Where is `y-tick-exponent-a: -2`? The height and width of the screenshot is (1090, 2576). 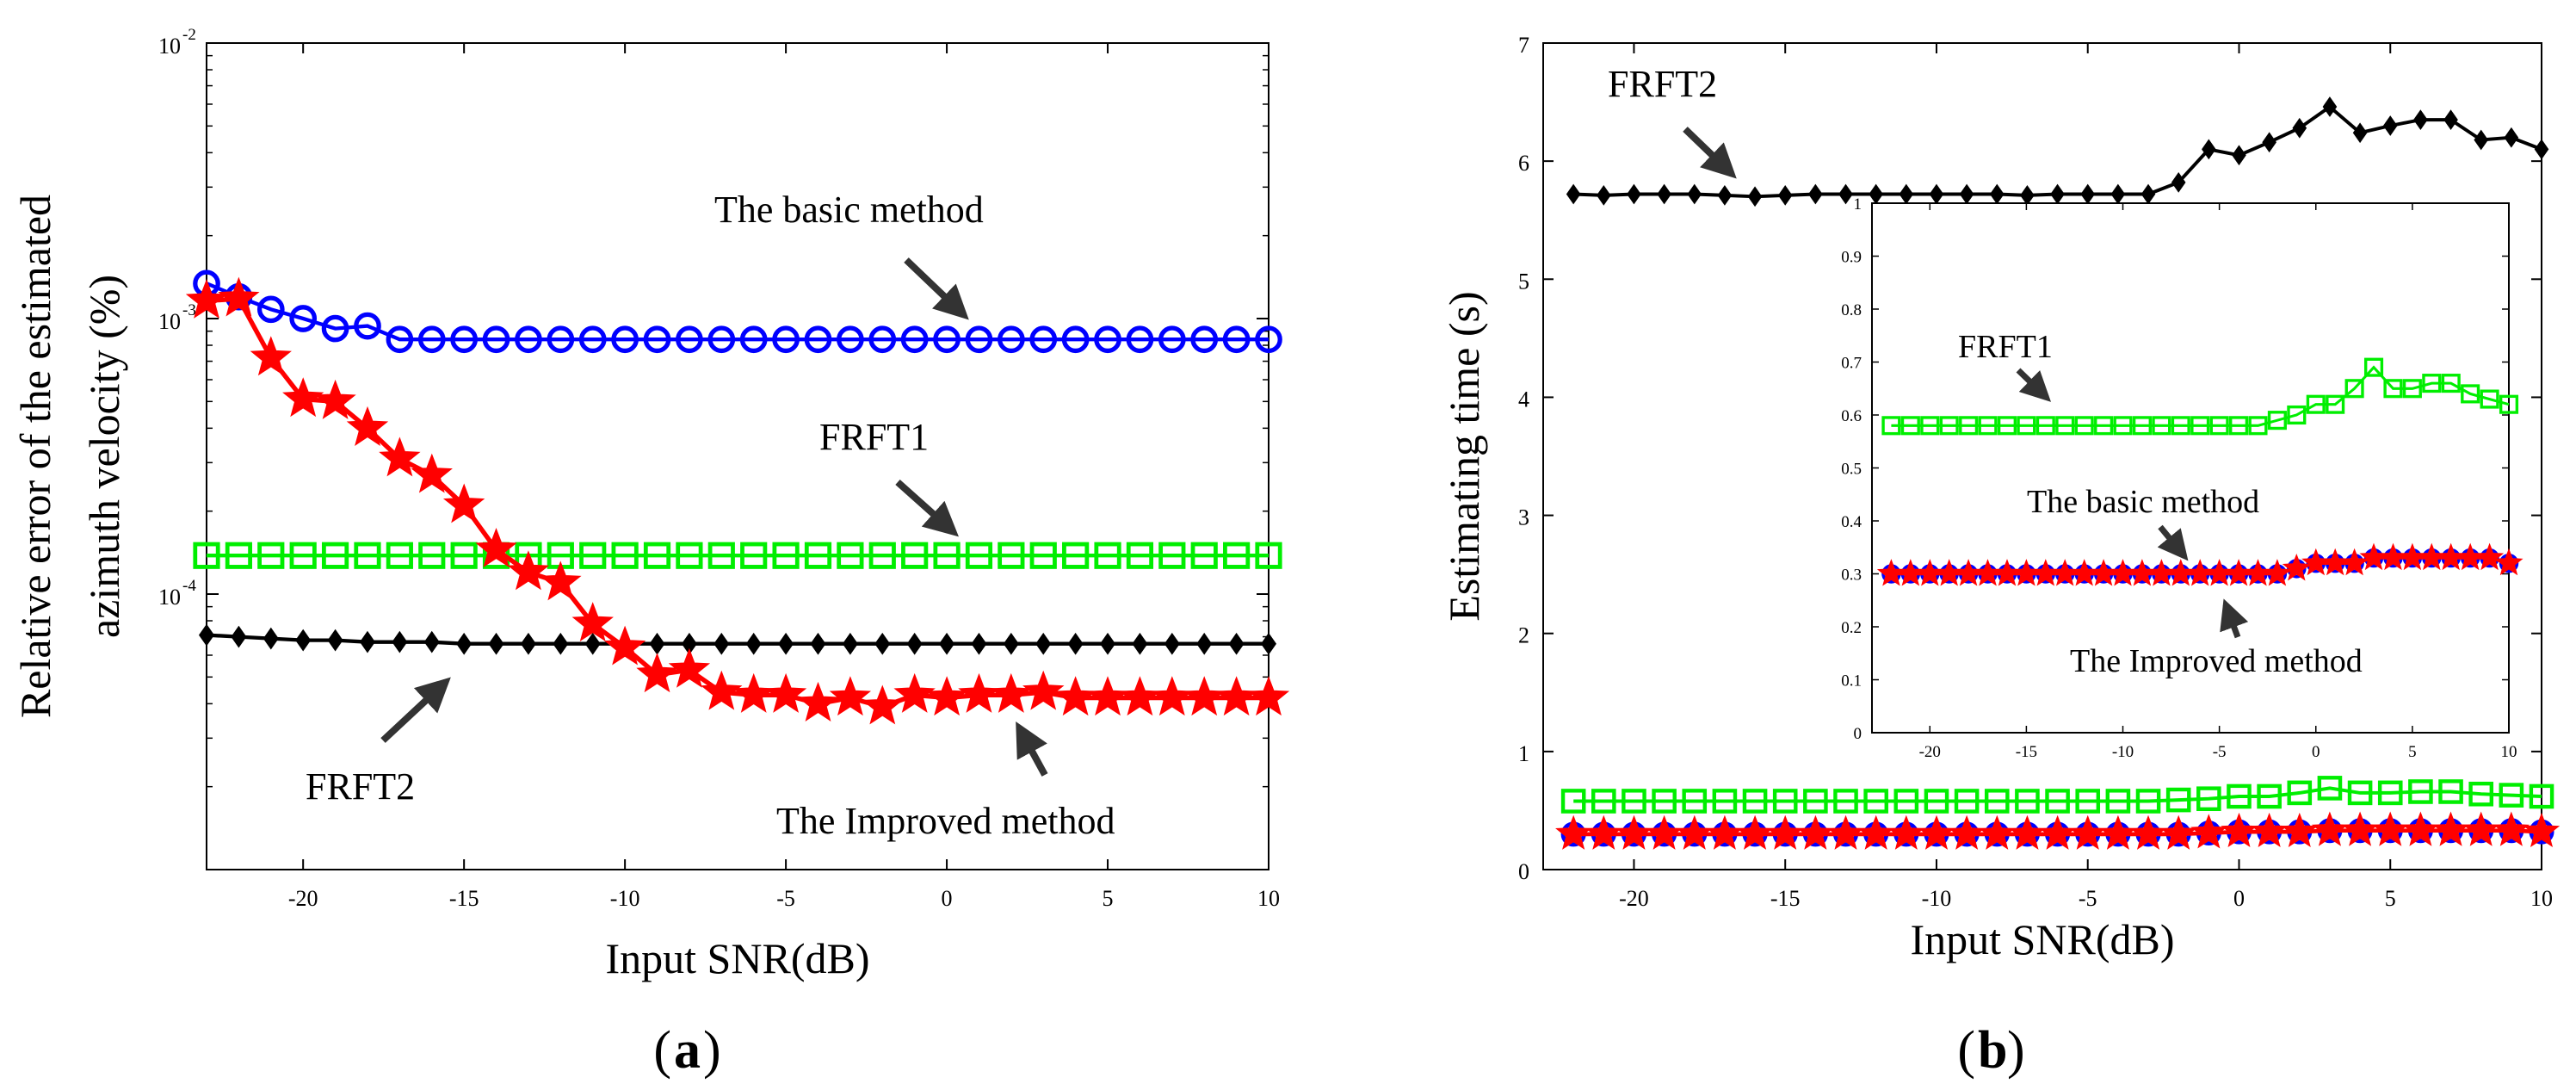 y-tick-exponent-a: -2 is located at coordinates (189, 35).